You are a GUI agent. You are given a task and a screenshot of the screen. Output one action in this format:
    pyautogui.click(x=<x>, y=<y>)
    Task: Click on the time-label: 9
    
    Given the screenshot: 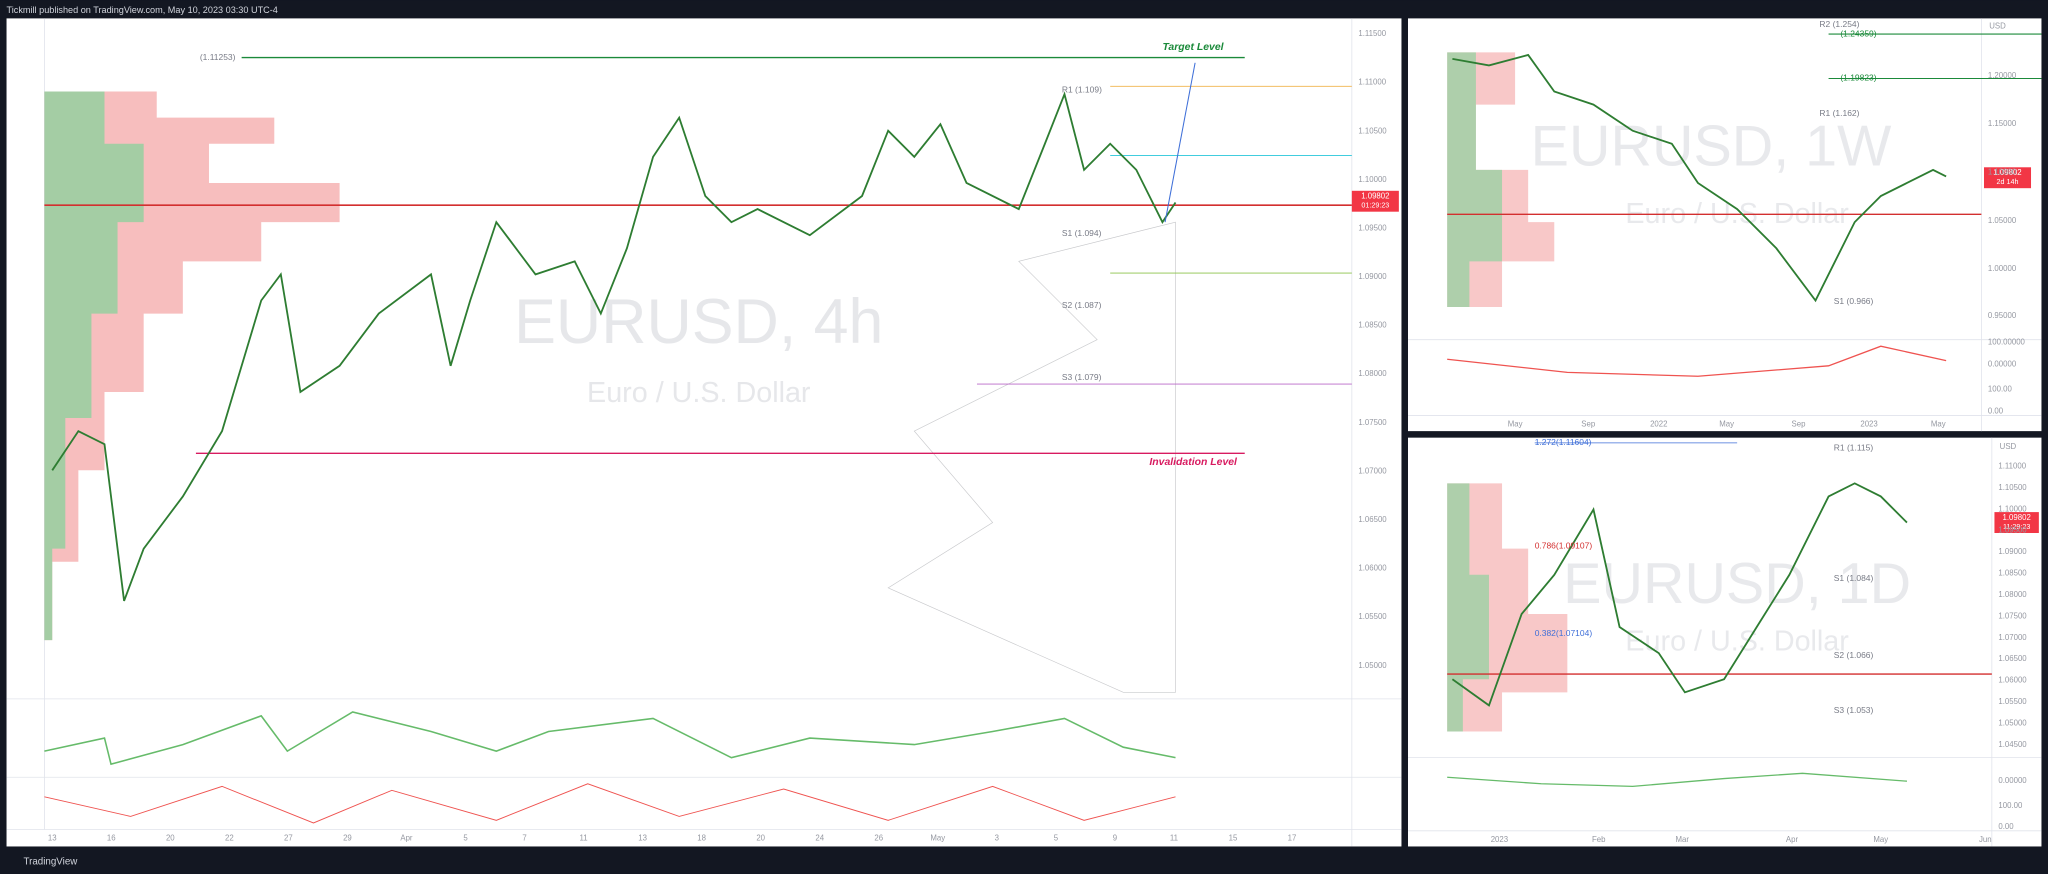 What is the action you would take?
    pyautogui.click(x=1115, y=838)
    